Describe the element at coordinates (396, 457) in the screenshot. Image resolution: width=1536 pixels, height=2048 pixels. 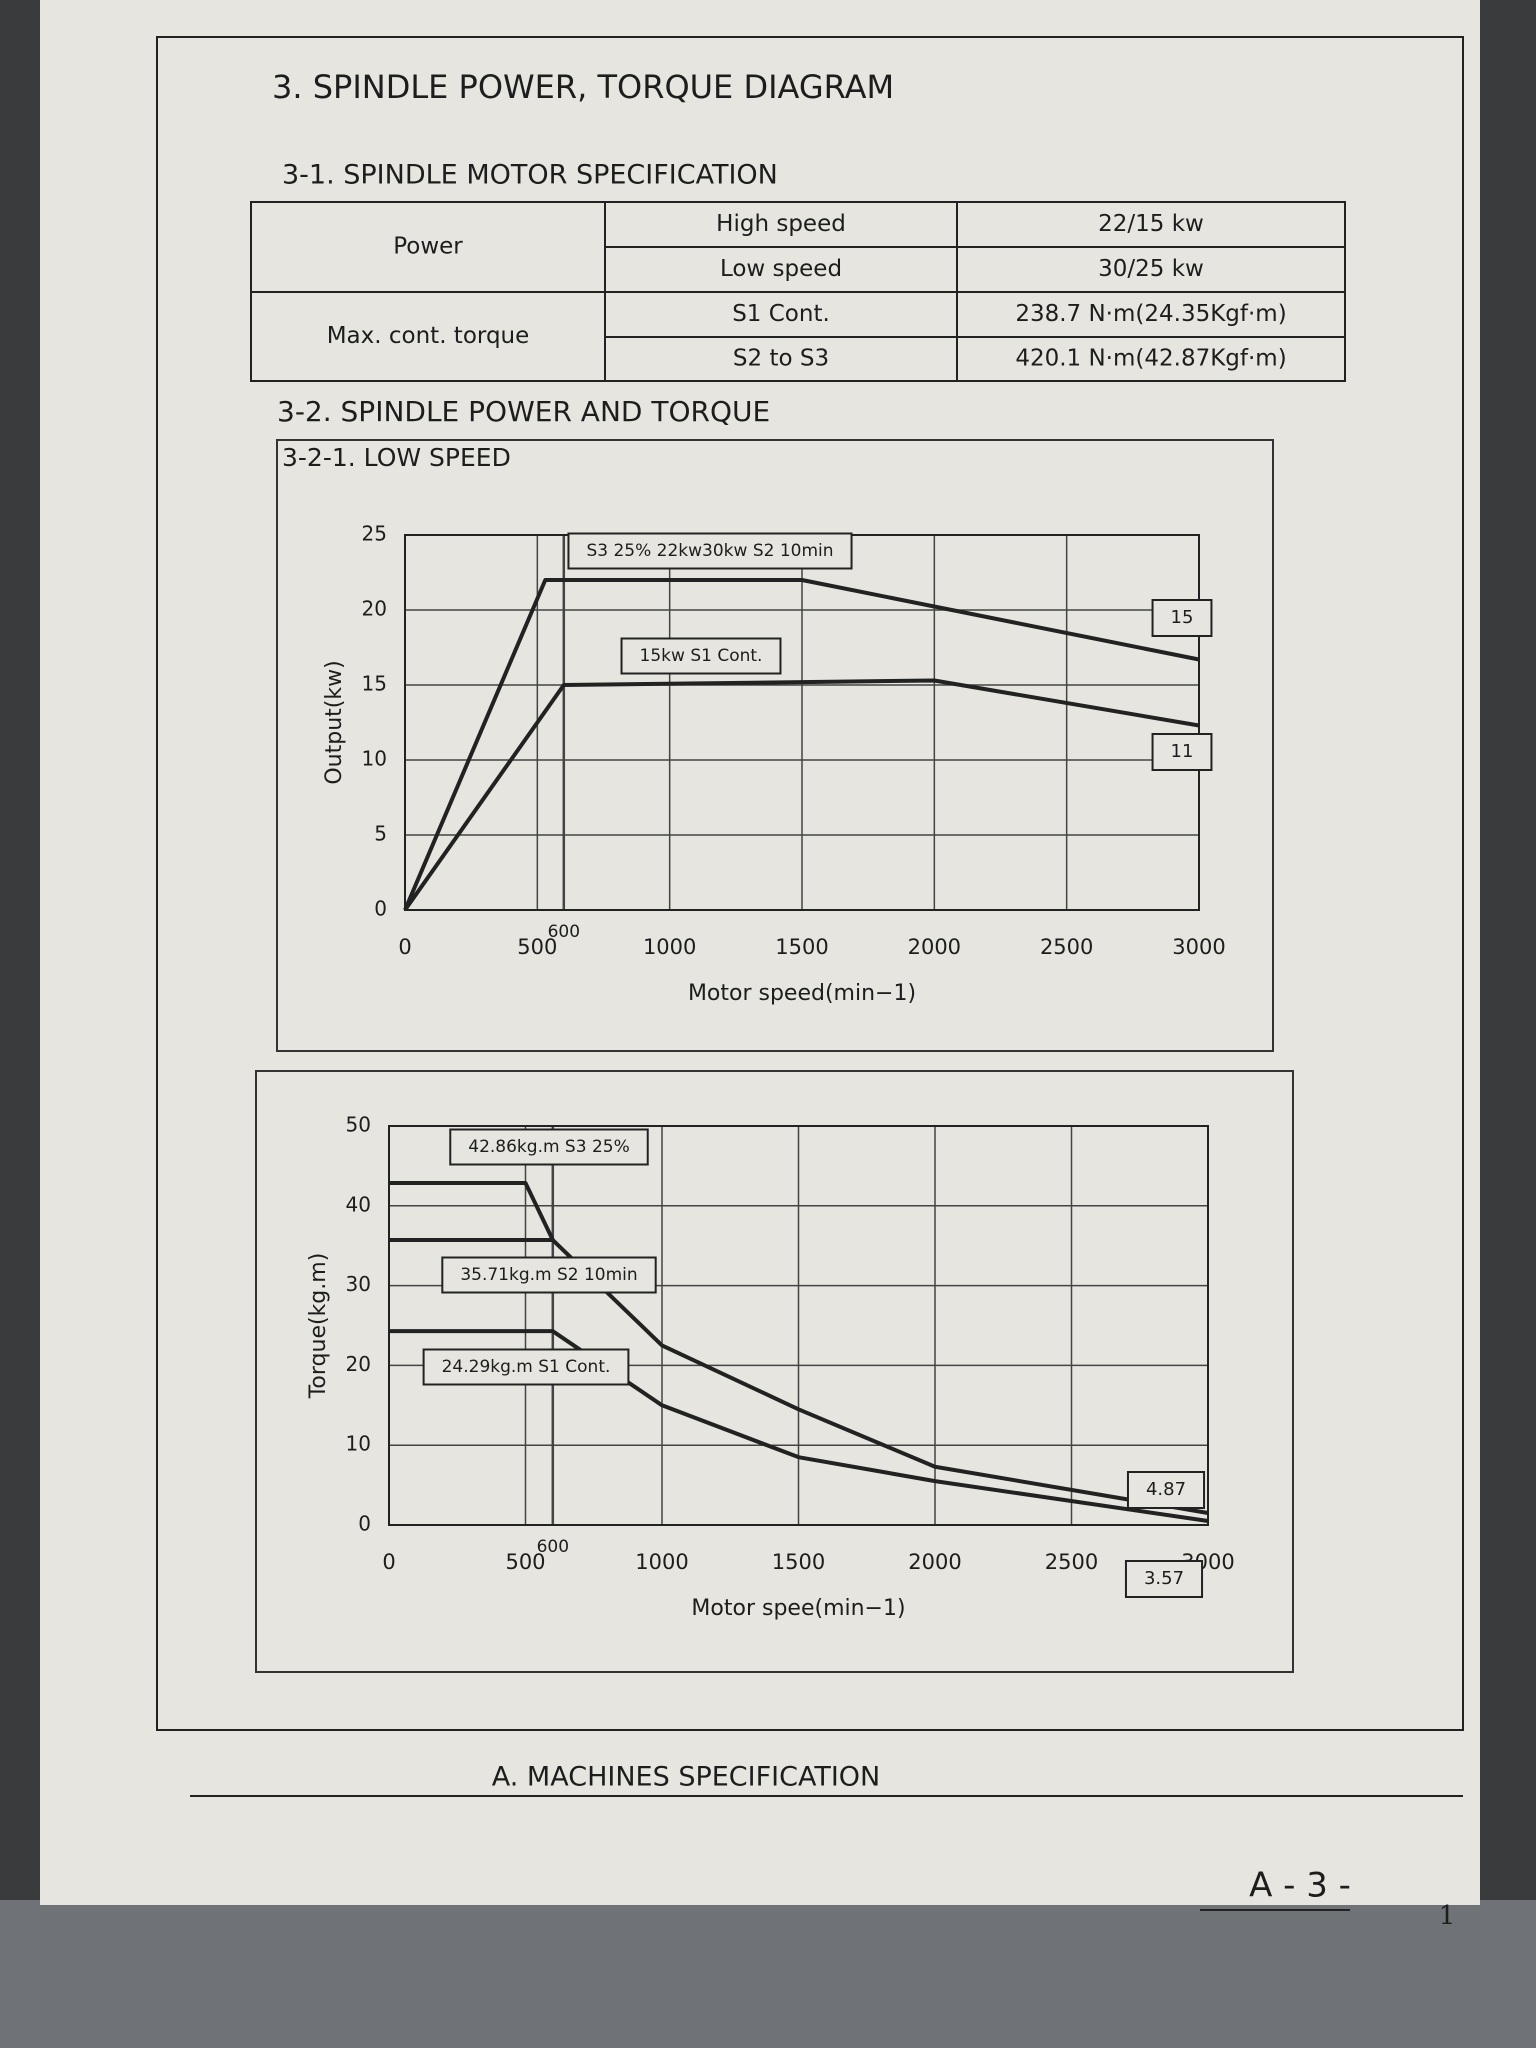
I see `subsection-heading: 3-2-1. LOW SPEED` at that location.